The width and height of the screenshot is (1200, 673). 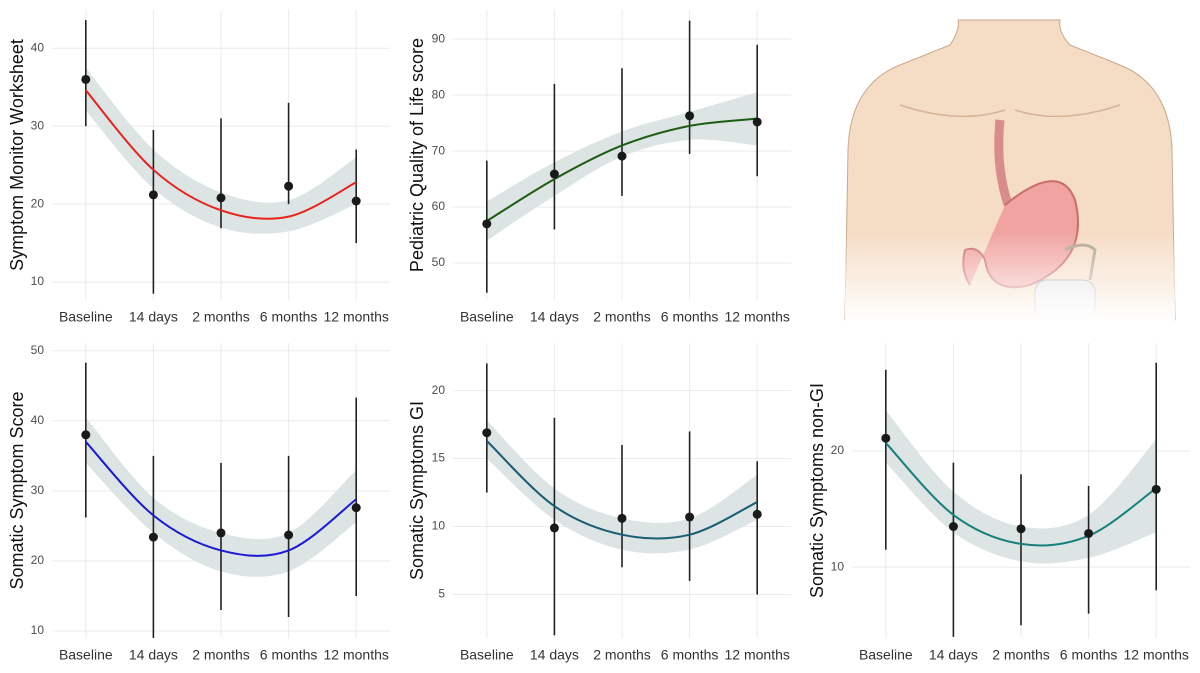 I want to click on y-tick-label: 80, so click(x=439, y=94).